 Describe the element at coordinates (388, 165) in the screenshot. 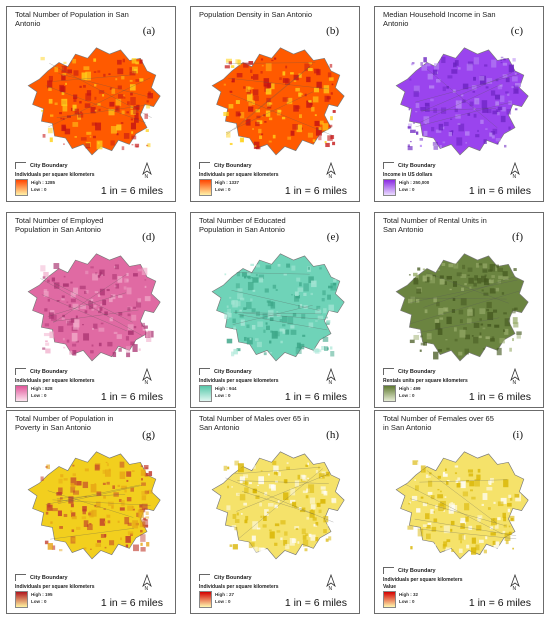

I see `boundary-symbol` at that location.